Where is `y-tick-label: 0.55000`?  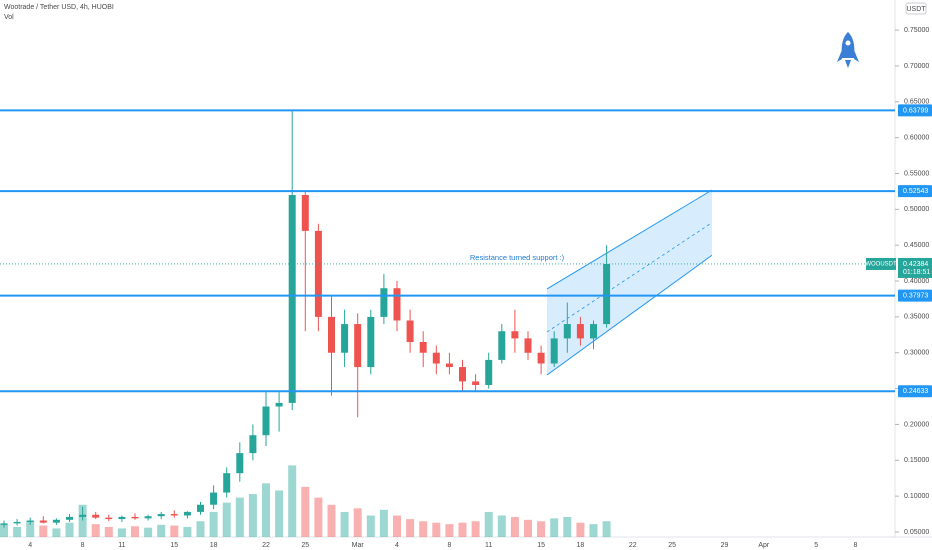 y-tick-label: 0.55000 is located at coordinates (916, 173).